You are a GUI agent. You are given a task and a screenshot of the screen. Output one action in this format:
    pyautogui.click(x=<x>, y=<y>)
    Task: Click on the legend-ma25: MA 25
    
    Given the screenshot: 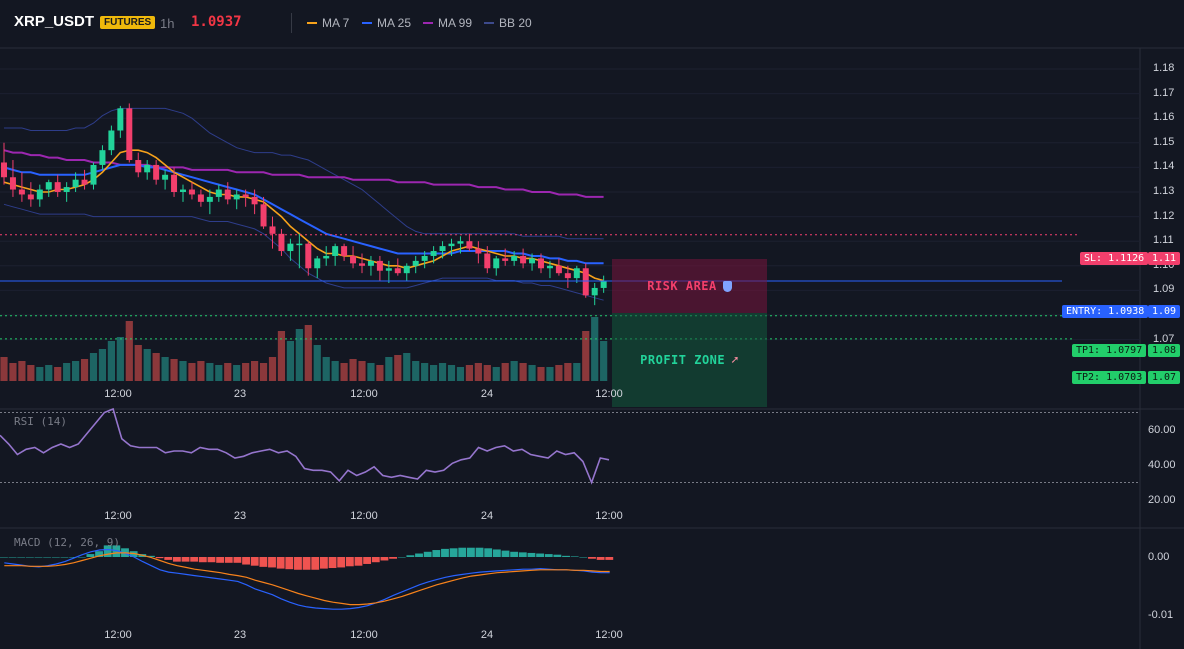 What is the action you would take?
    pyautogui.click(x=386, y=23)
    